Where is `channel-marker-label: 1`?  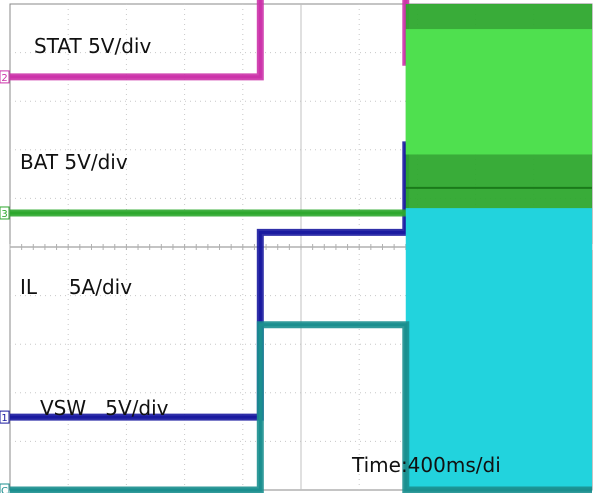
channel-marker-label: 1 is located at coordinates (4, 418).